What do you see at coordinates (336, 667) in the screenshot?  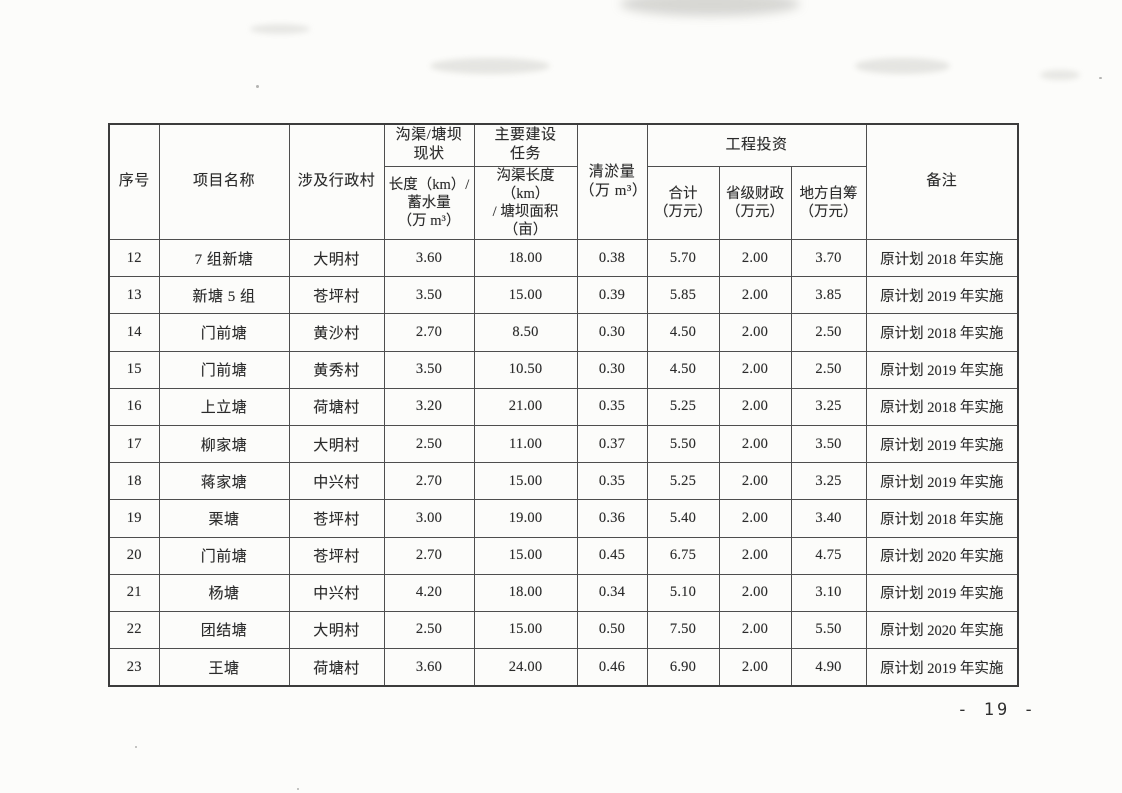 I see `cell-village: 荷塘村` at bounding box center [336, 667].